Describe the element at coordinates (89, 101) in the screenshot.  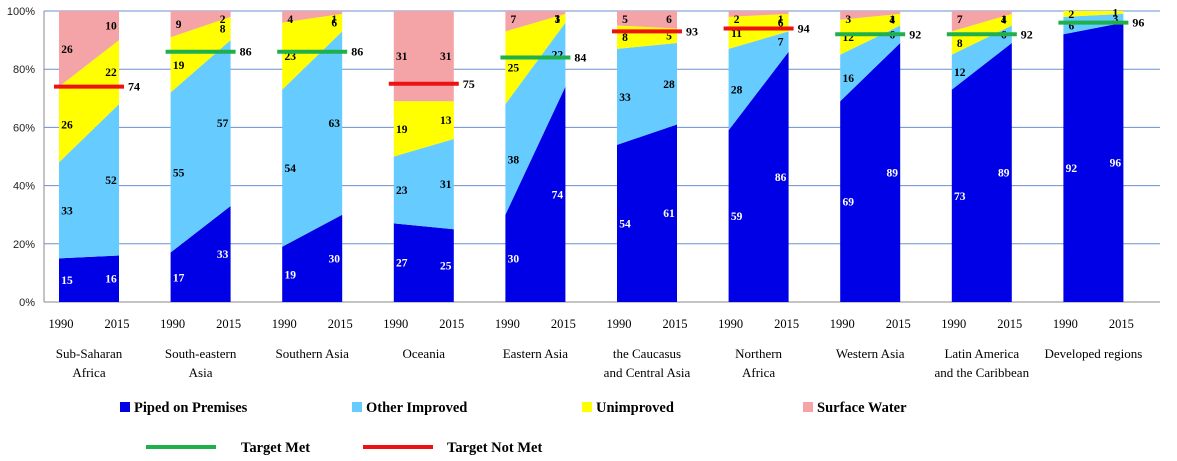
I see `area-unimproved` at that location.